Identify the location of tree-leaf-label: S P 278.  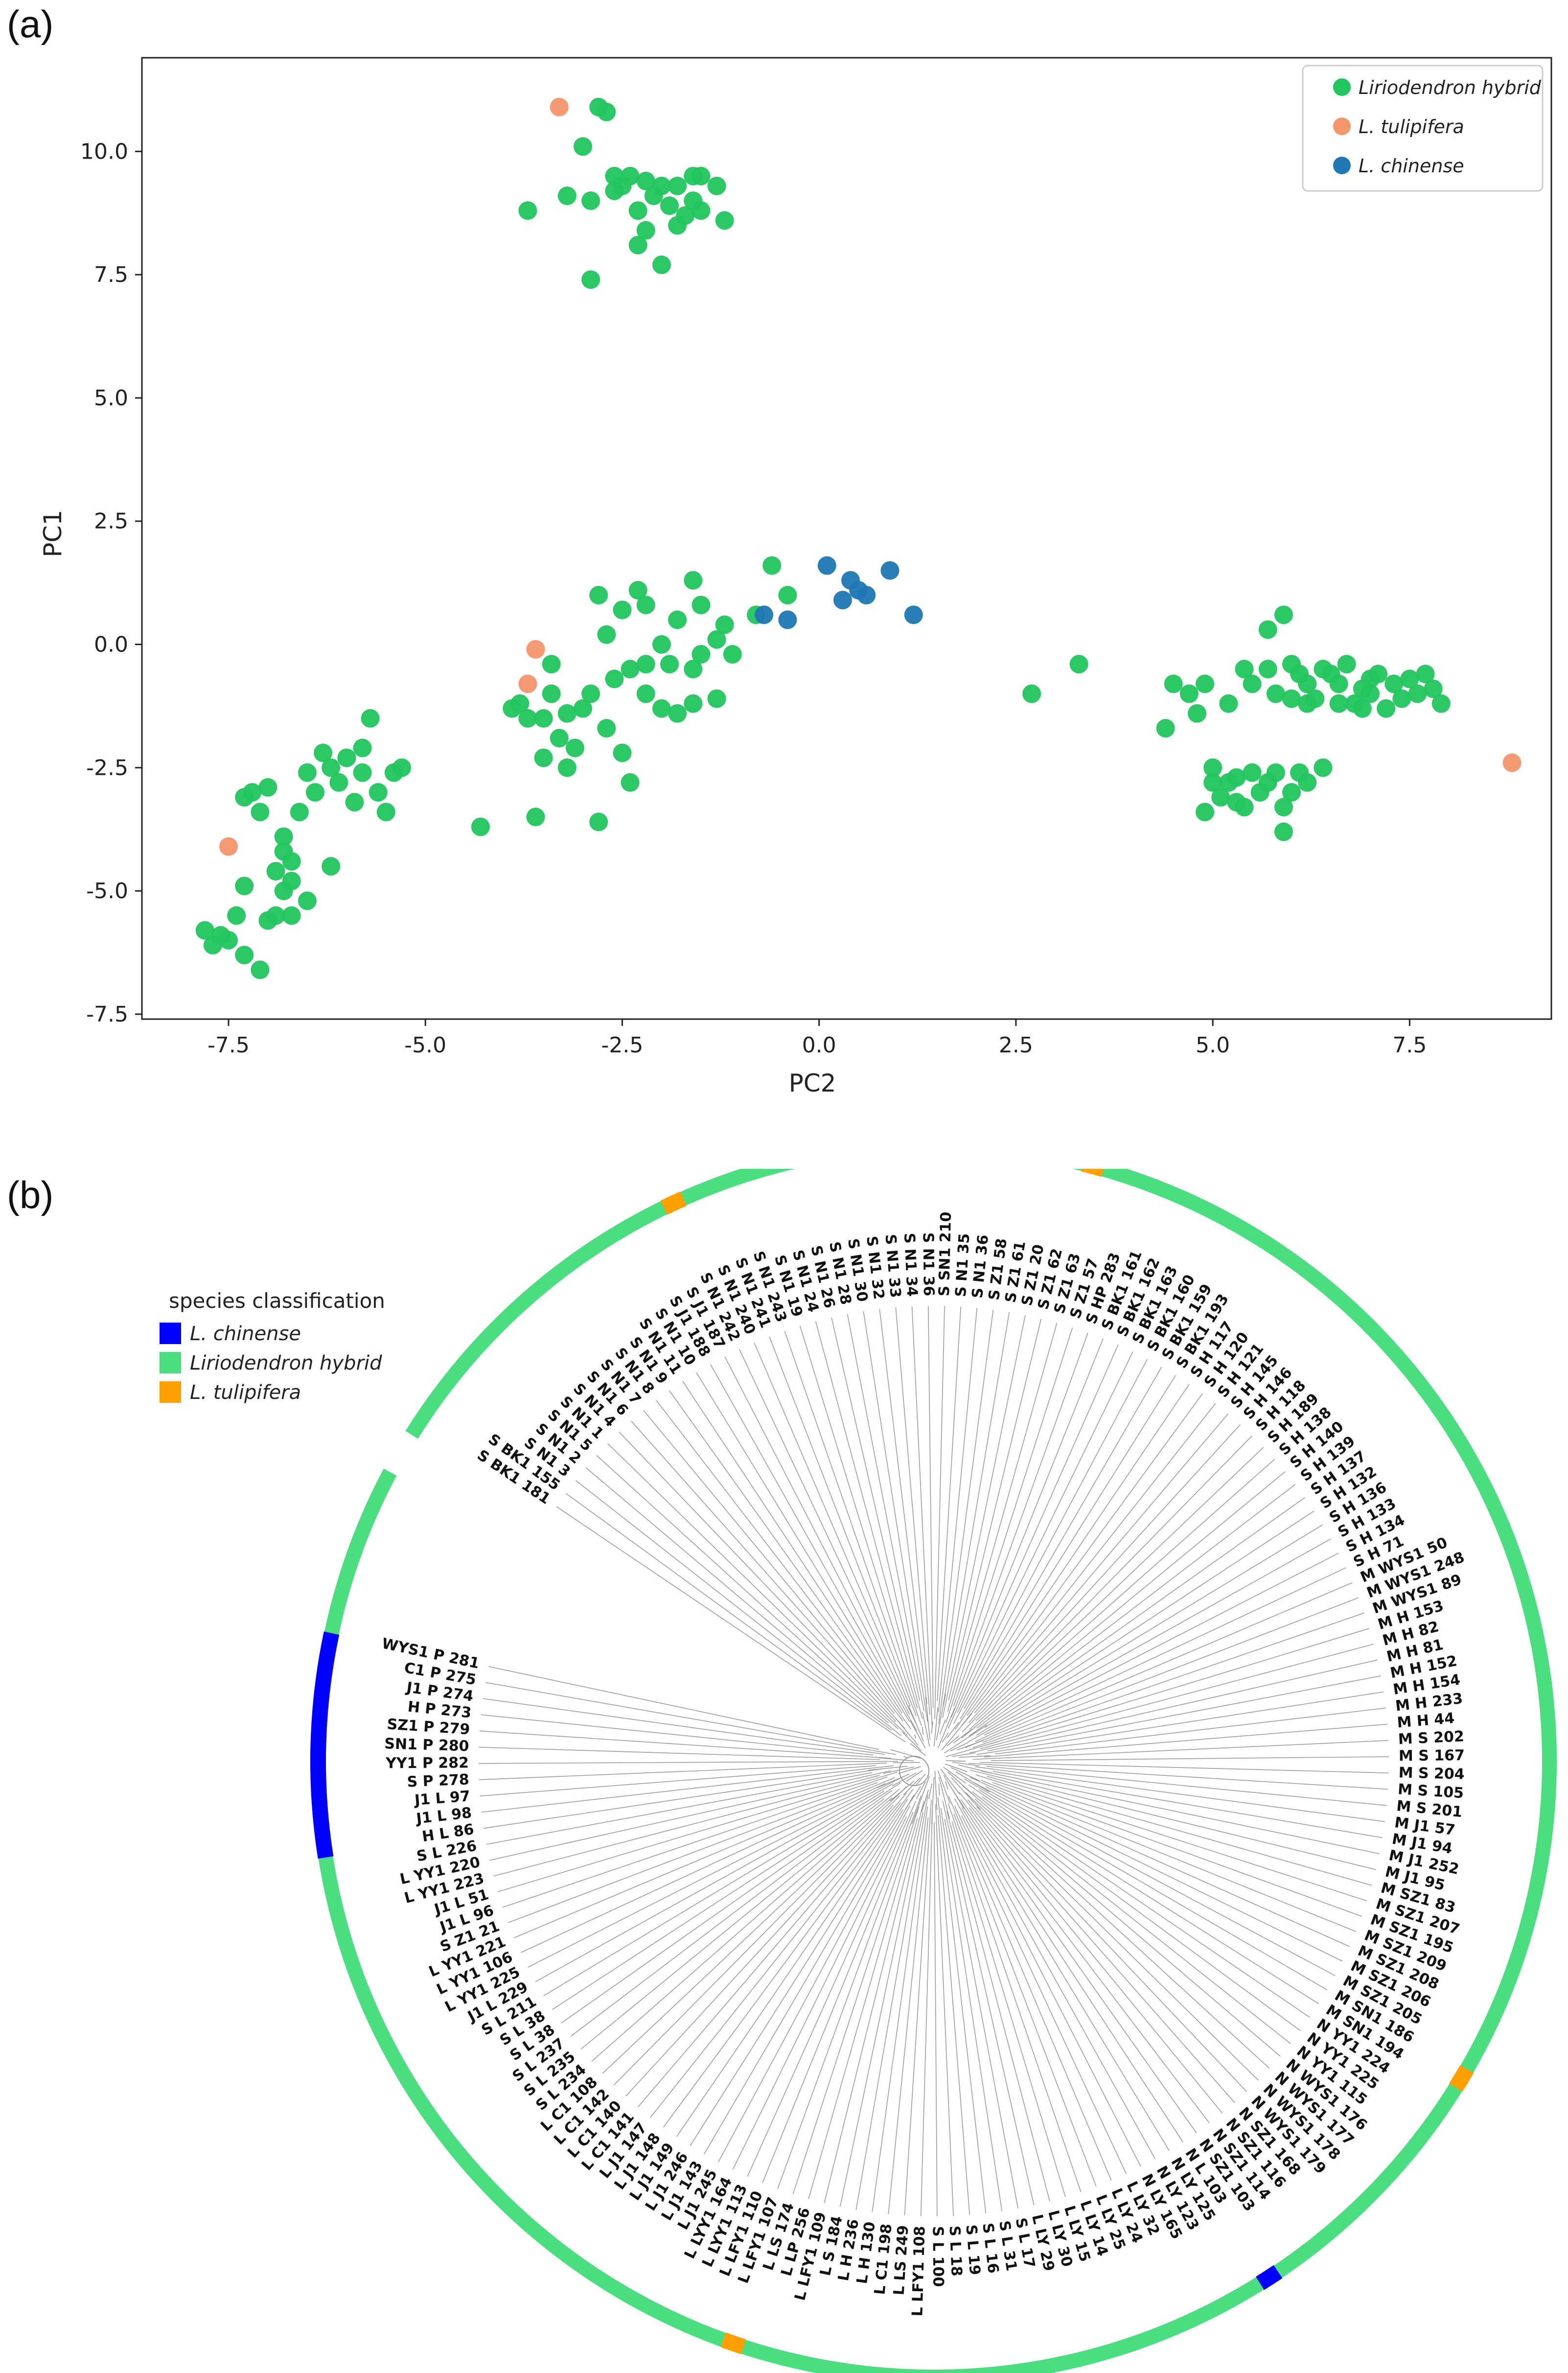
(438, 1781).